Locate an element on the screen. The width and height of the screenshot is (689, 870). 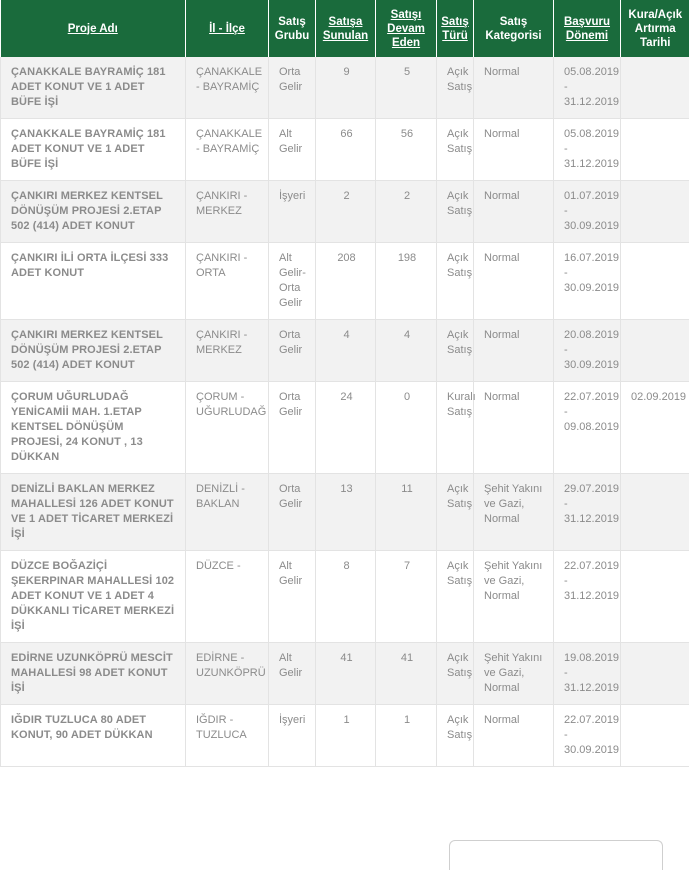
column-header-label: Dönemi is located at coordinates (587, 36).